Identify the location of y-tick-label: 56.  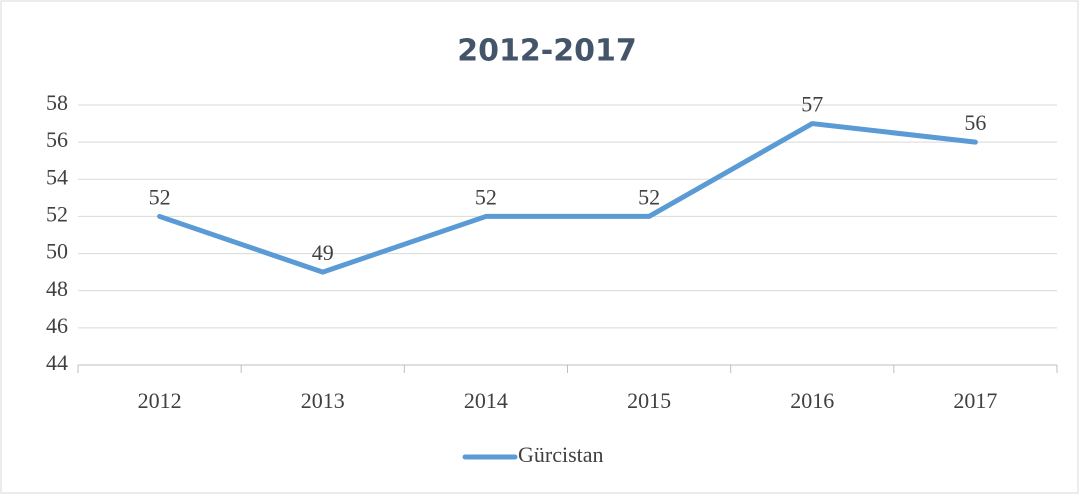
(57, 139).